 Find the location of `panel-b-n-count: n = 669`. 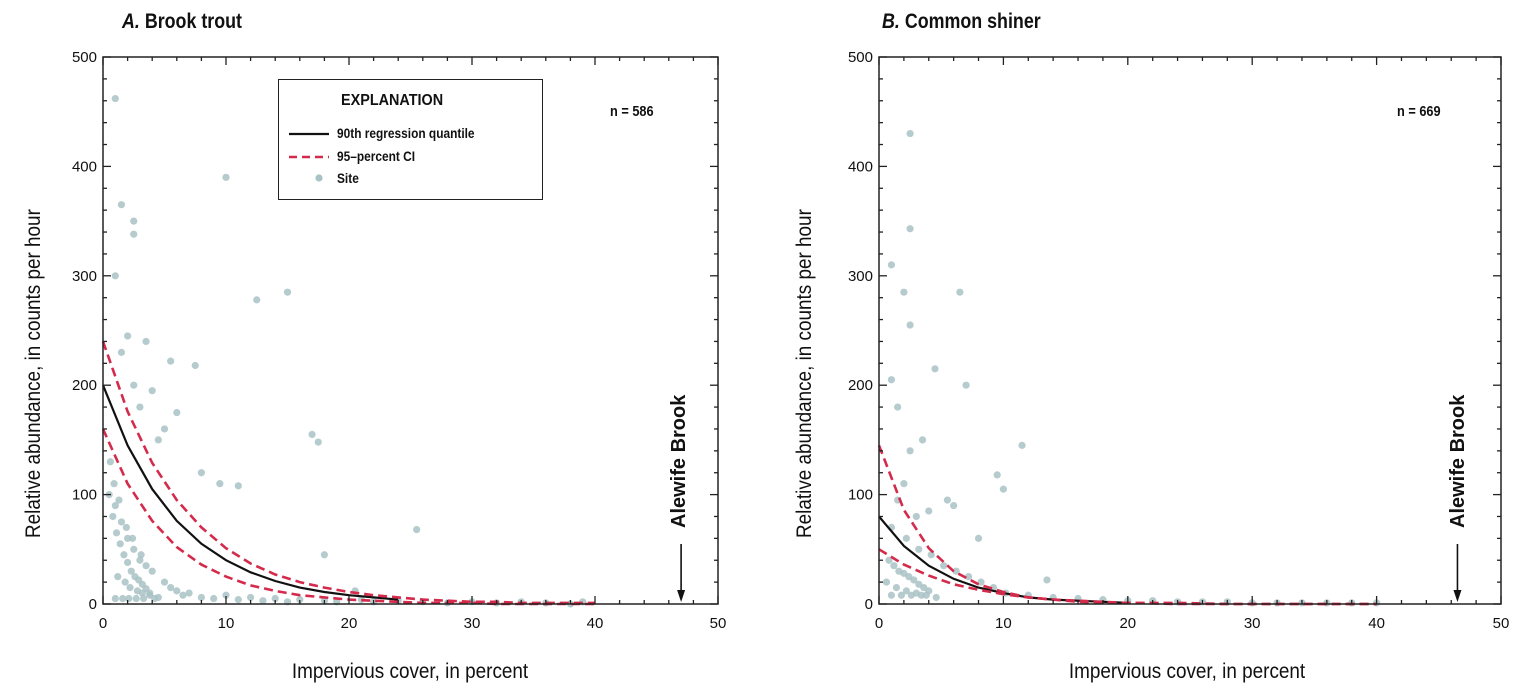

panel-b-n-count: n = 669 is located at coordinates (1419, 111).